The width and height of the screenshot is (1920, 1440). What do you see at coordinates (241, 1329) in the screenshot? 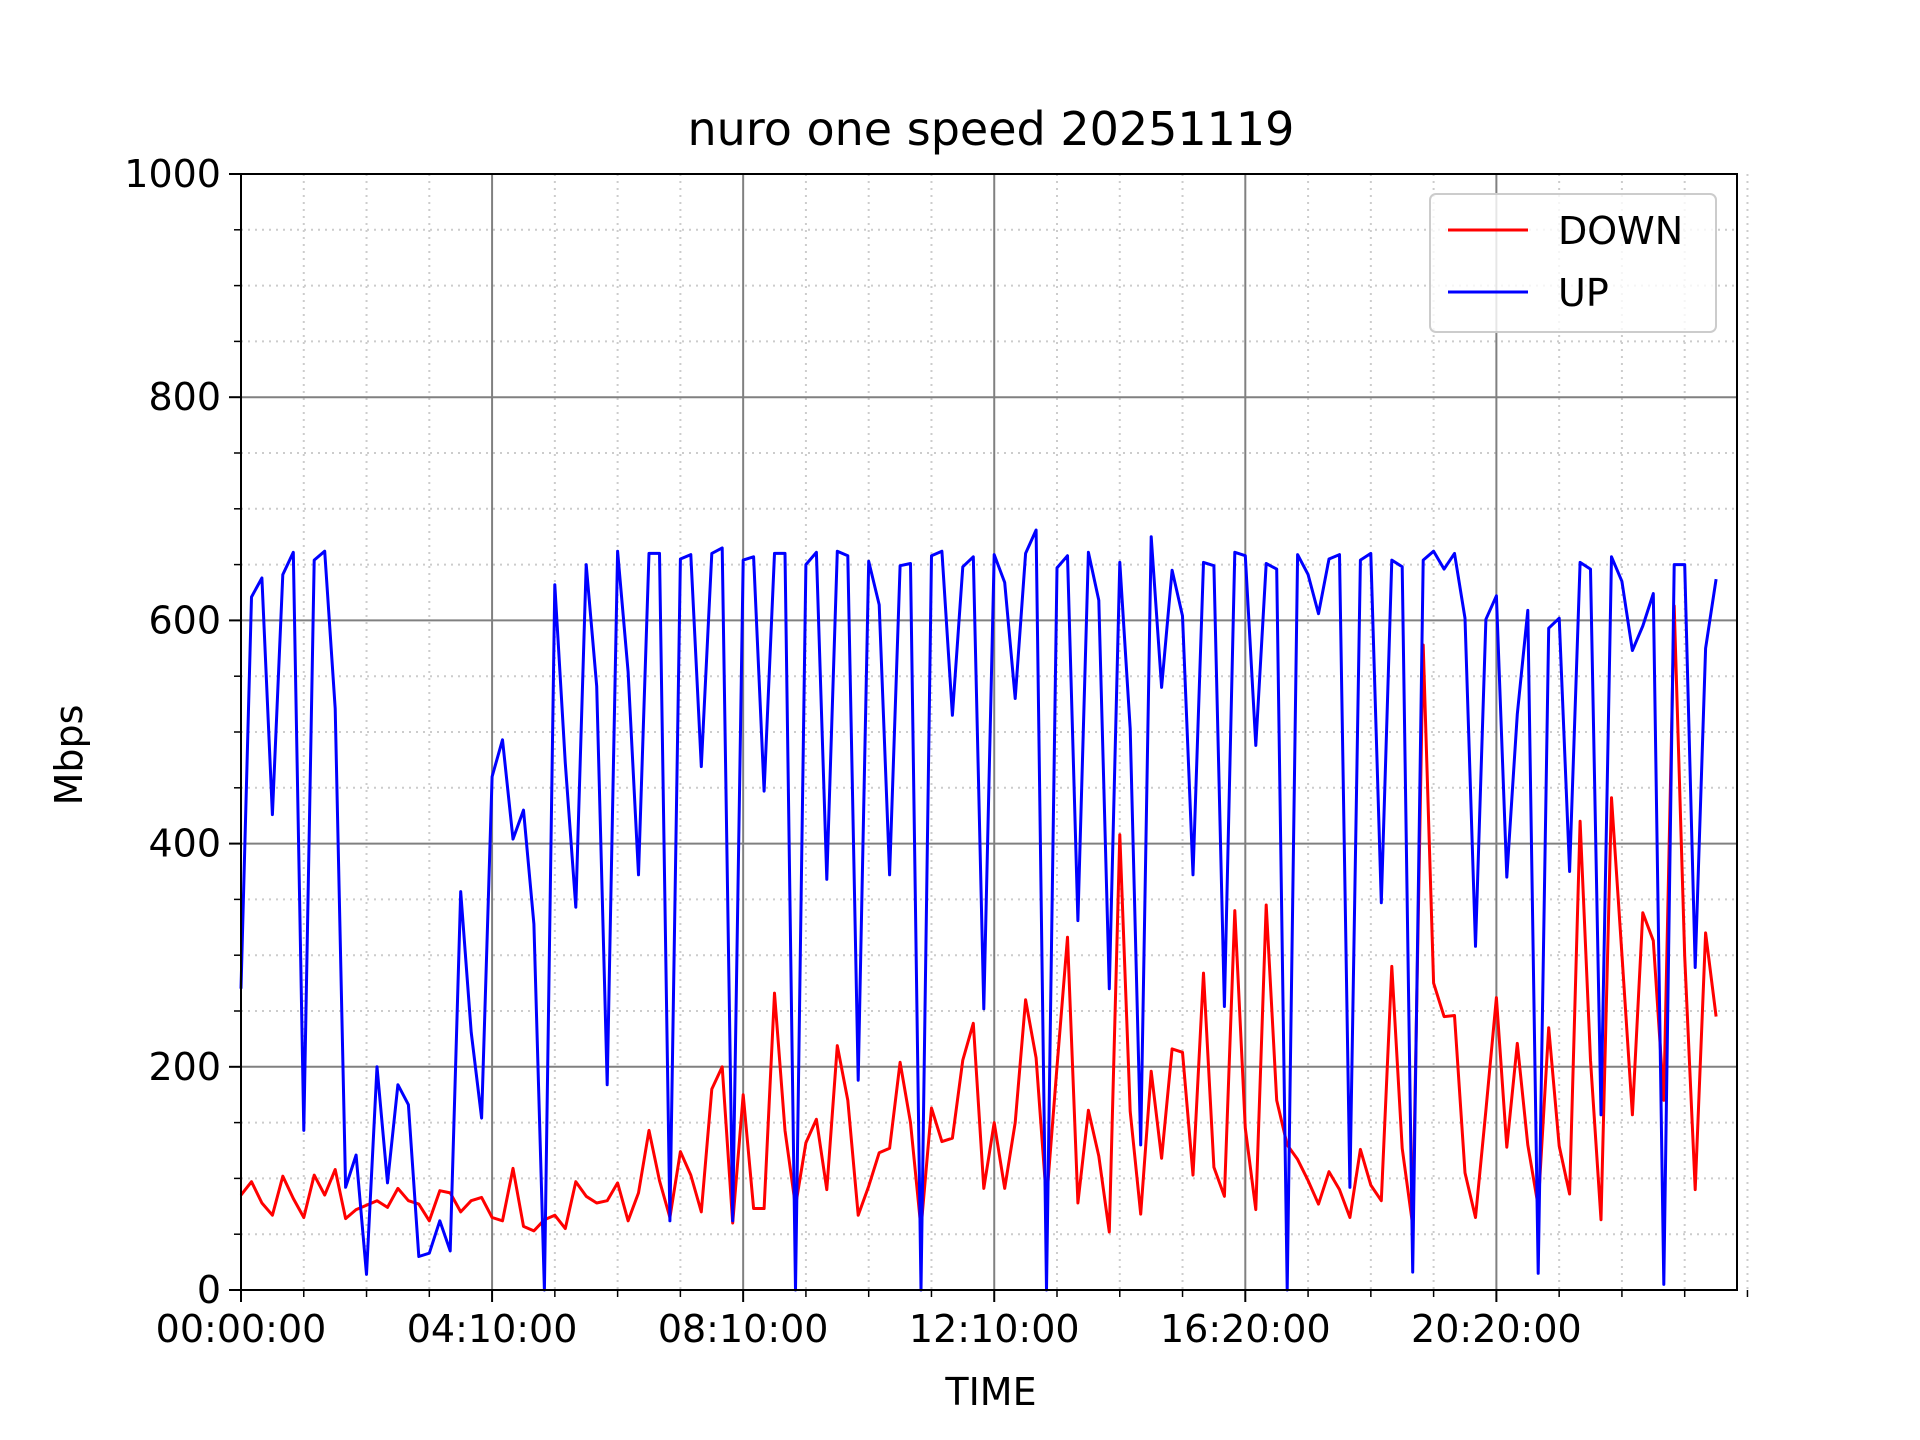
I see `x-tick-label: 00:00:00` at bounding box center [241, 1329].